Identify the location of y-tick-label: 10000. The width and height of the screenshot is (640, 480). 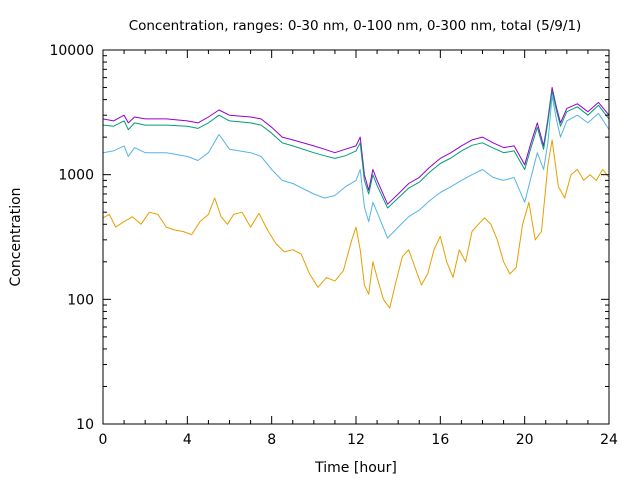
(71, 51).